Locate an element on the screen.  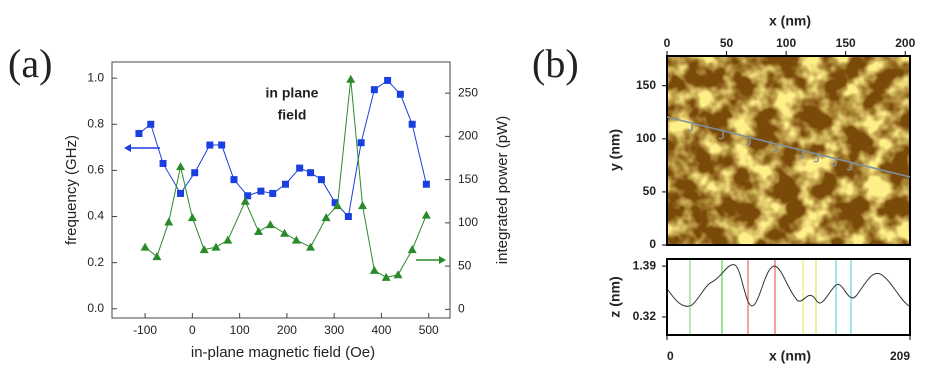
y2-tick-label: 50 is located at coordinates (465, 265).